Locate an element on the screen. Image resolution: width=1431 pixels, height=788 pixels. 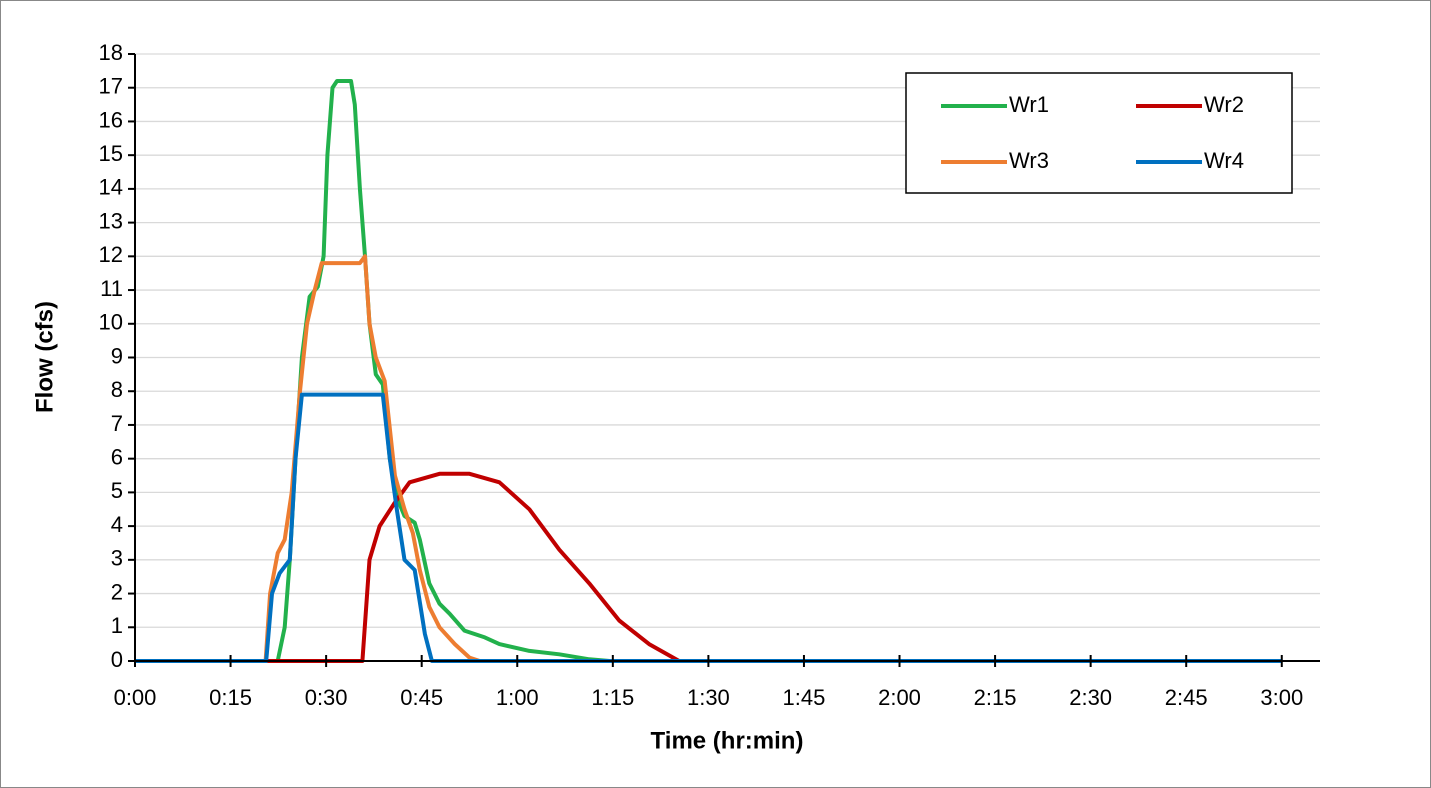
y-tick-label: 7 is located at coordinates (117, 423).